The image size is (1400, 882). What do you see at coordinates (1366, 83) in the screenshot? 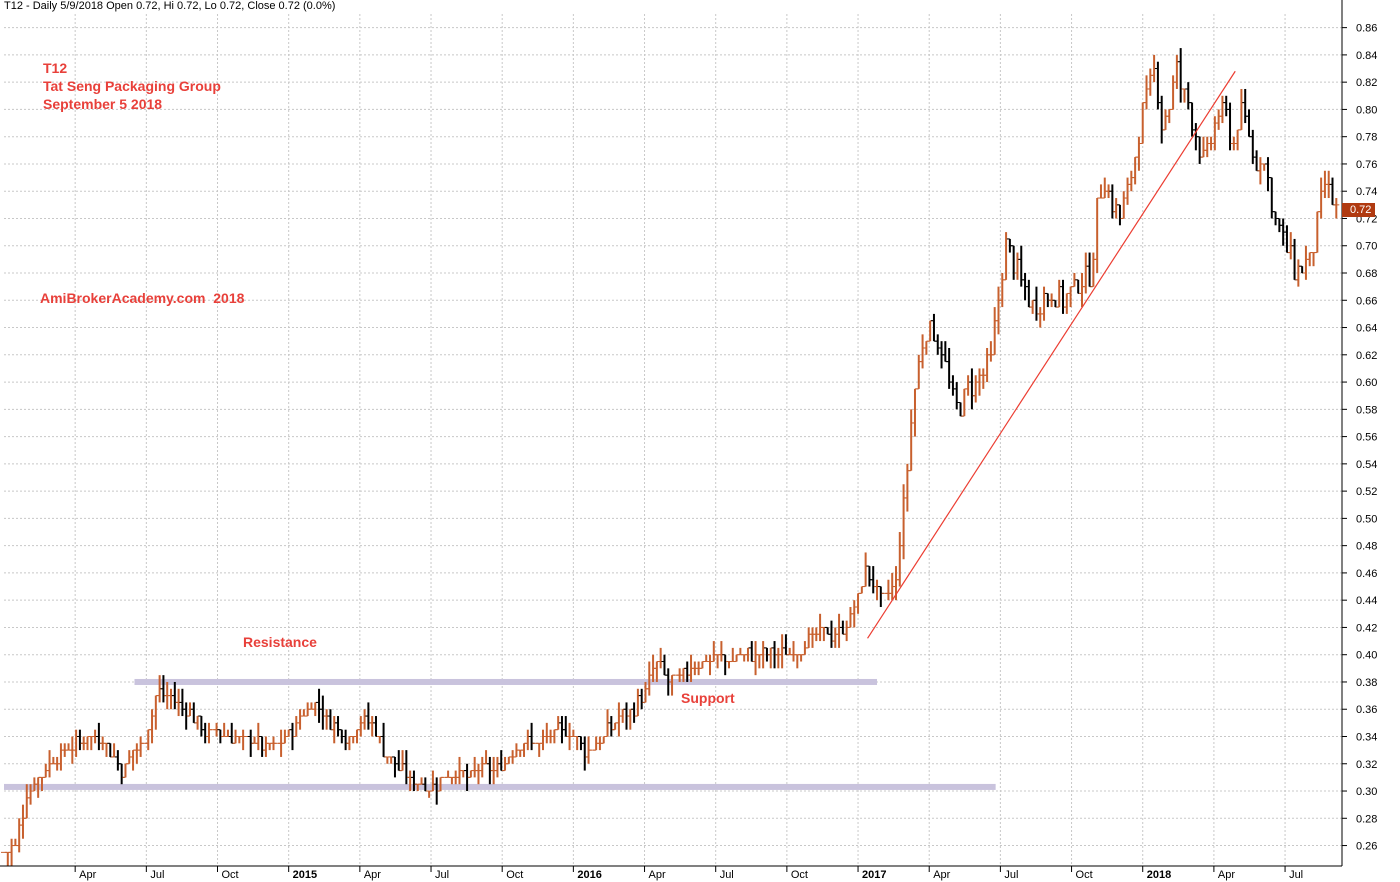
I see `y-tick-label: 0.82` at bounding box center [1366, 83].